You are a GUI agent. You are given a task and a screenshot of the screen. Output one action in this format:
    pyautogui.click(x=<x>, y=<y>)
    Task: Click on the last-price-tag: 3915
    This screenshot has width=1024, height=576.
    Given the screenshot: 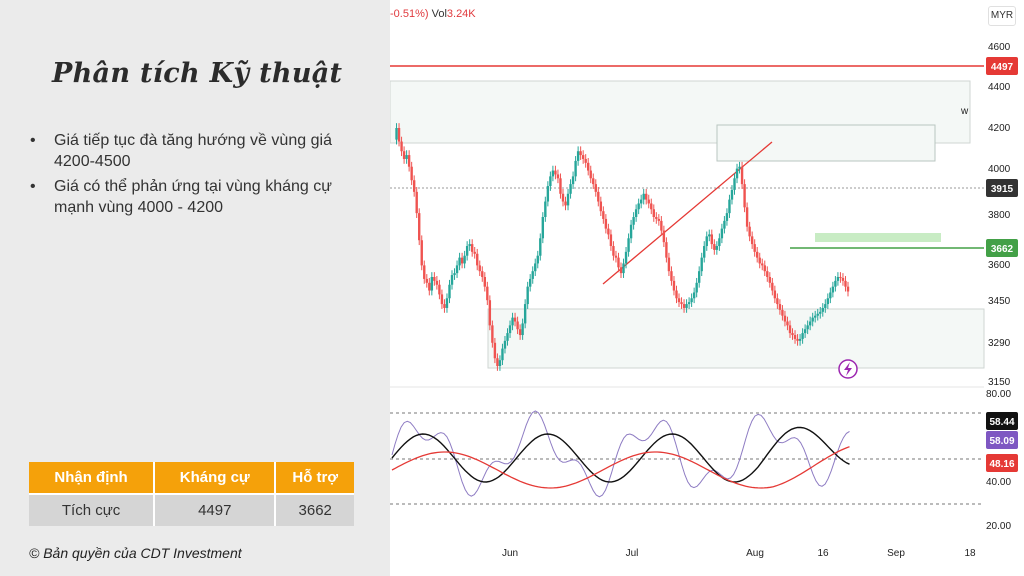 What is the action you would take?
    pyautogui.click(x=1002, y=188)
    